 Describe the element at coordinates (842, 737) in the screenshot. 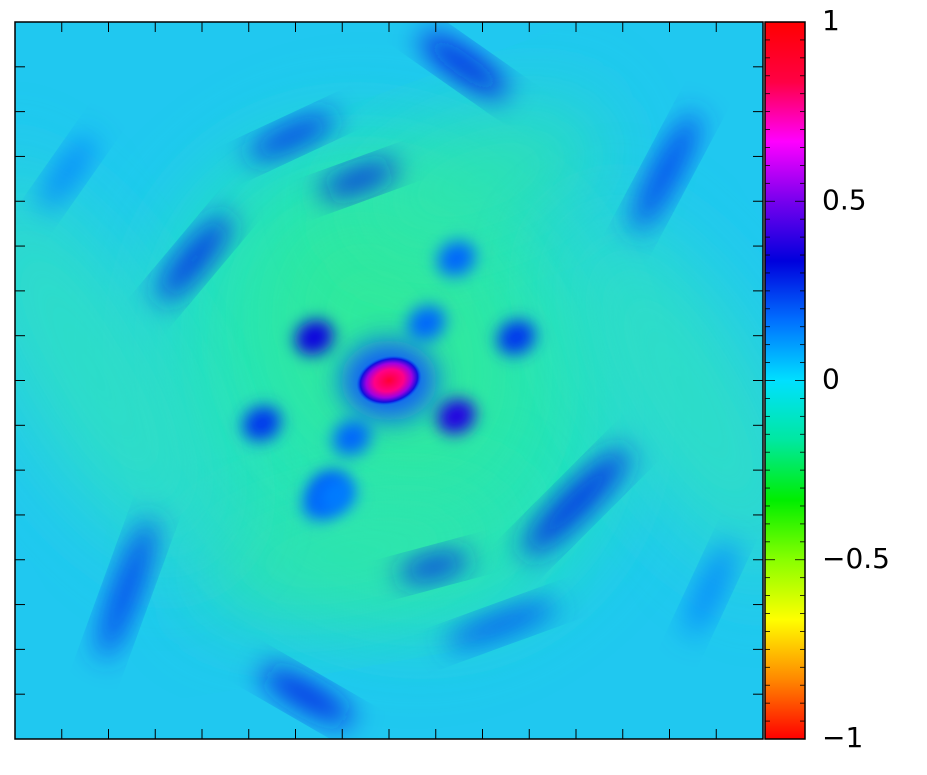

I see `colorbar-label-4: −1` at that location.